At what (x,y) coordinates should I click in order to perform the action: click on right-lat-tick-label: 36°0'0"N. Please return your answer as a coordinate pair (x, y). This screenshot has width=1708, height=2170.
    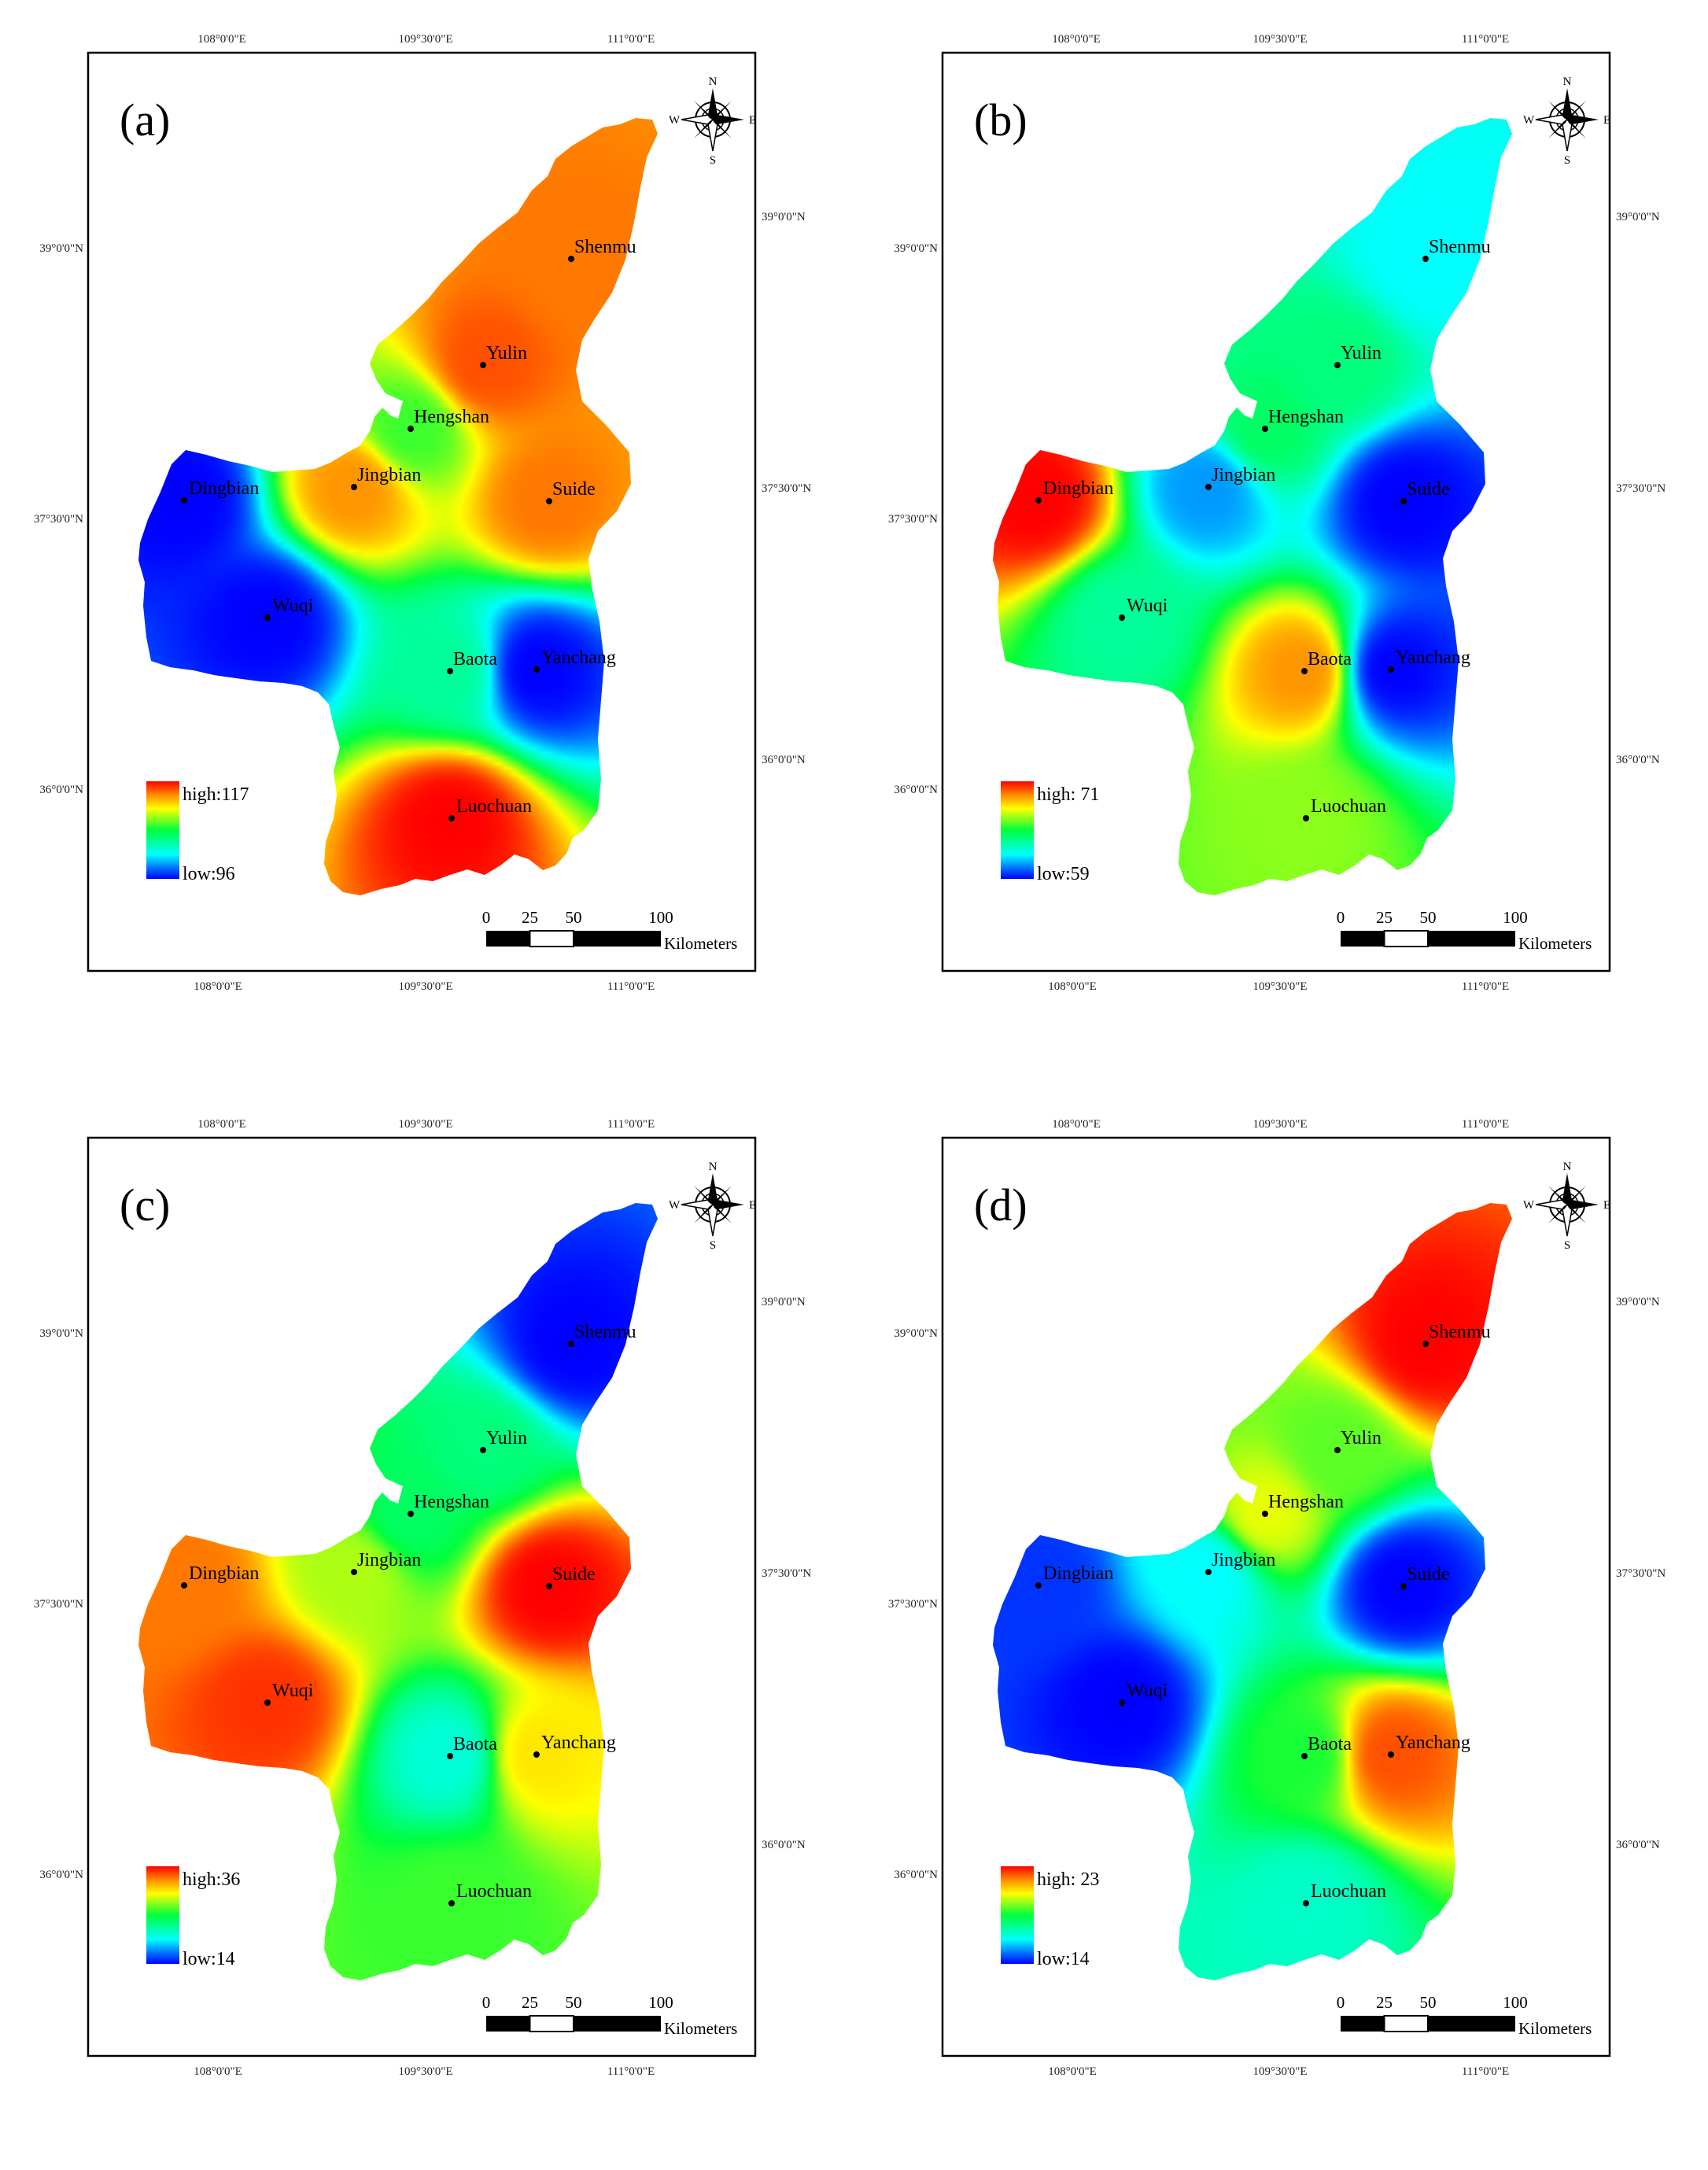
    Looking at the image, I should click on (784, 760).